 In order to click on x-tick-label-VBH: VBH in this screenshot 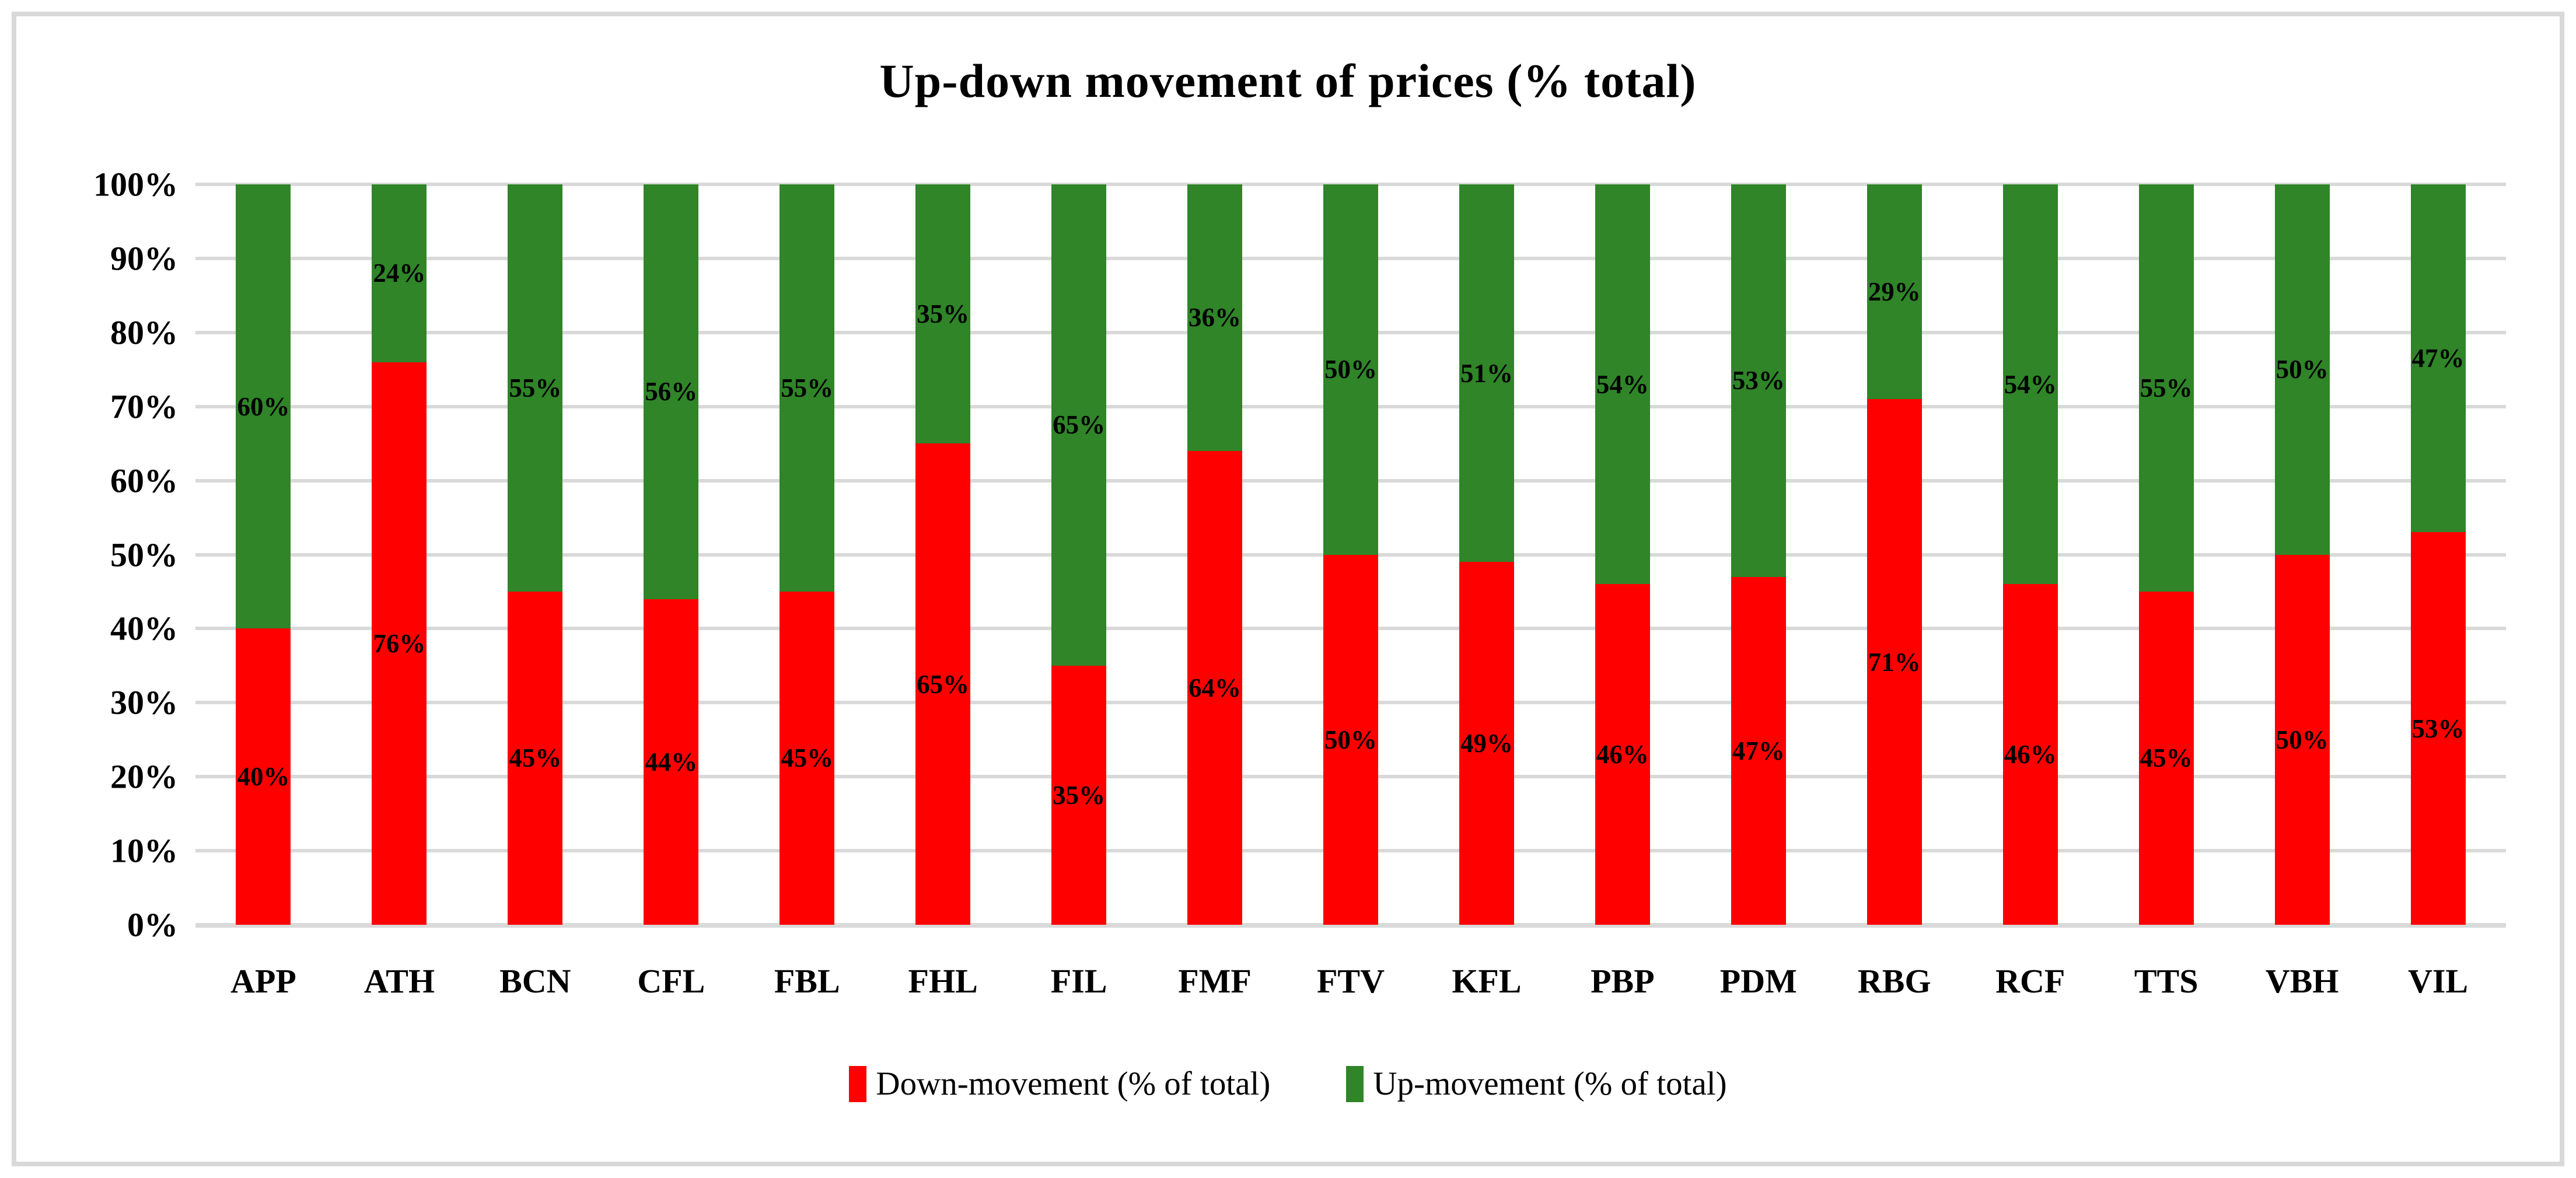, I will do `click(2302, 981)`.